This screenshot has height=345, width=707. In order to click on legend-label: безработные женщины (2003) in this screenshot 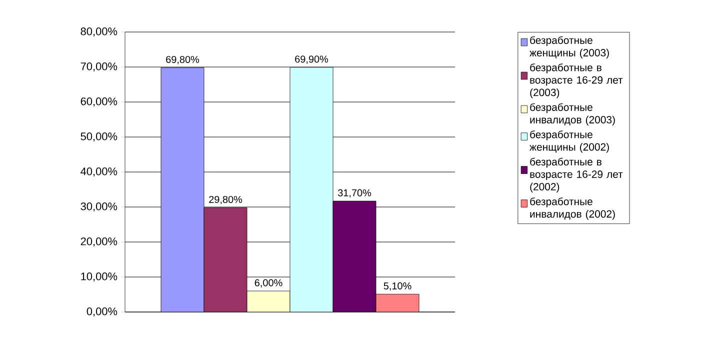, I will do `click(569, 47)`.